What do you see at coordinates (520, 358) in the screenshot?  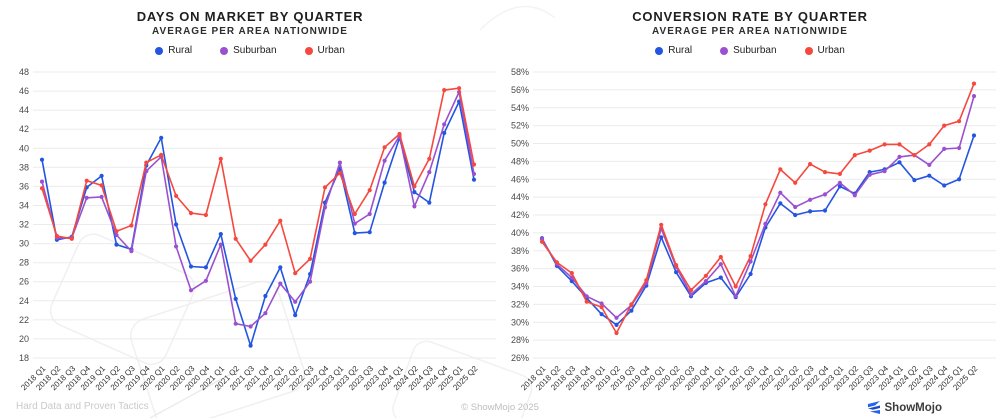 I see `svg-text: 26%` at bounding box center [520, 358].